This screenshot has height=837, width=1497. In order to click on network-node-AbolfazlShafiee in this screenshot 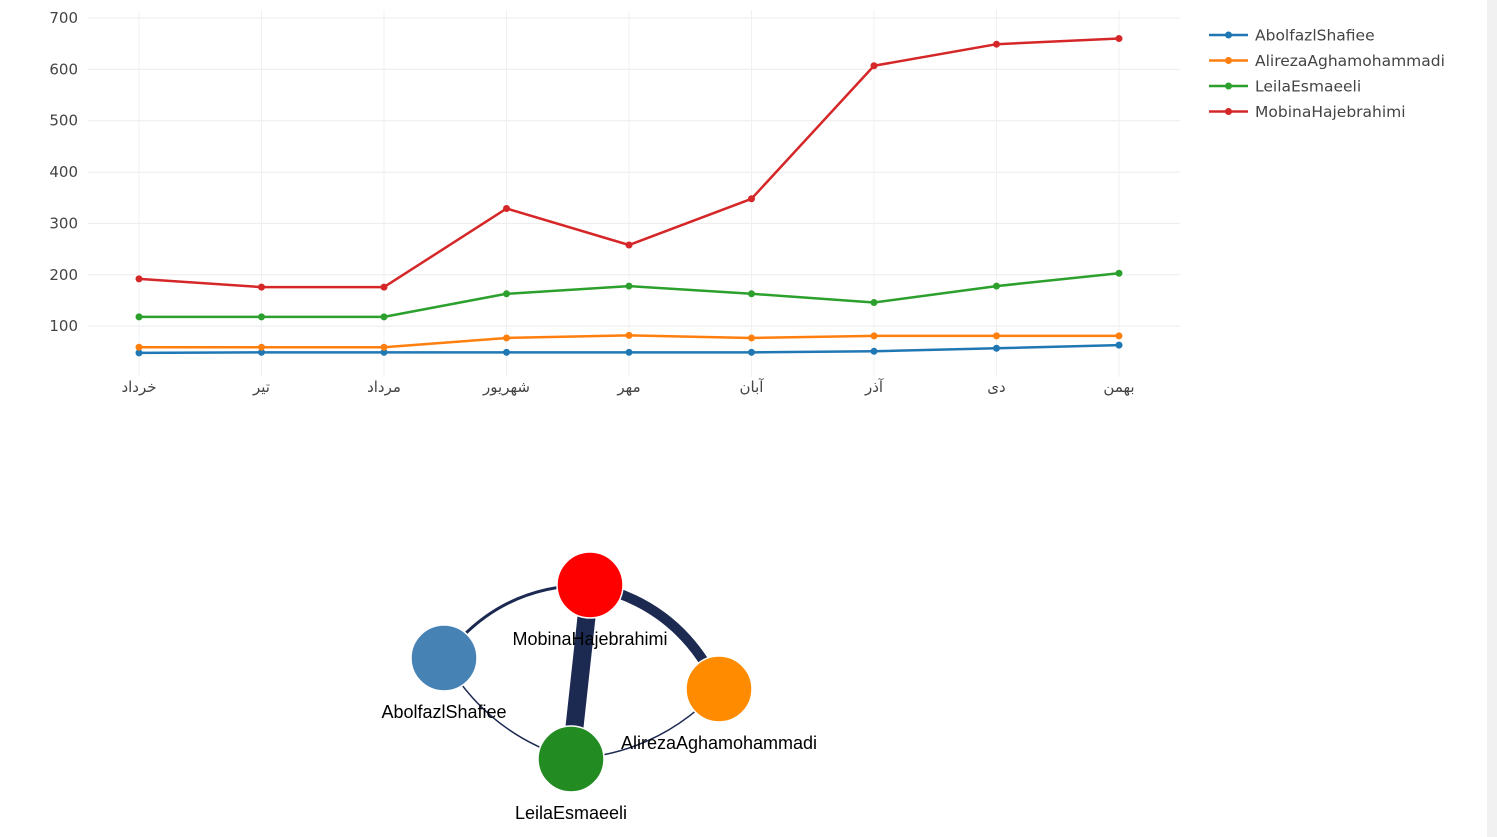, I will do `click(444, 658)`.